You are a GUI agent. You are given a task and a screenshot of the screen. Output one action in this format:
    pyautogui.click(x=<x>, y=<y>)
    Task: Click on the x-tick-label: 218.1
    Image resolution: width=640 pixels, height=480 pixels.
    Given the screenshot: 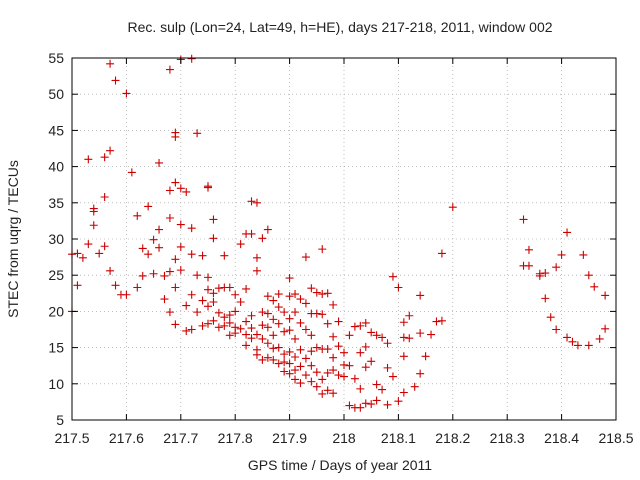 What is the action you would take?
    pyautogui.click(x=398, y=438)
    